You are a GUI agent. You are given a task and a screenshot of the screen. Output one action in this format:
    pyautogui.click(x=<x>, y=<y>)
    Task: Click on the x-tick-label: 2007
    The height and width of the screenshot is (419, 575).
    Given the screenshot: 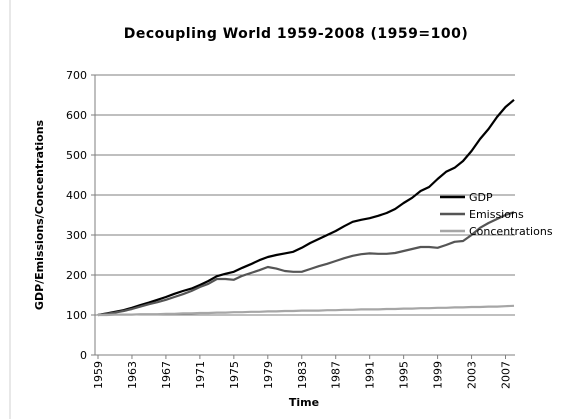 What is the action you would take?
    pyautogui.click(x=506, y=375)
    